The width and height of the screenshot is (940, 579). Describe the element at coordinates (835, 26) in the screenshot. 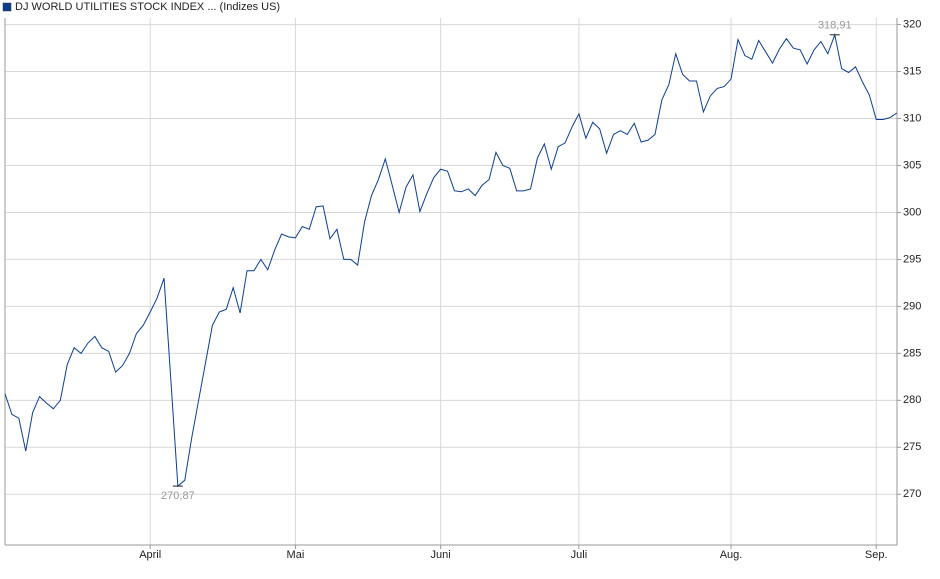

I see `extreme-label: 318,91` at that location.